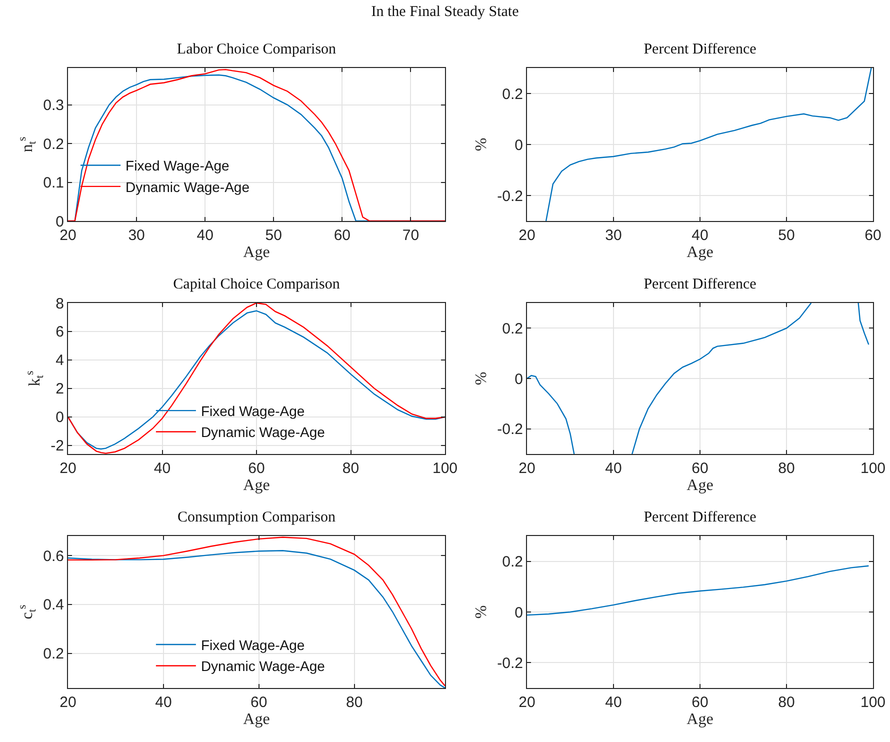 This screenshot has height=742, width=890. What do you see at coordinates (445, 12) in the screenshot?
I see `text: In the Final Steady State` at bounding box center [445, 12].